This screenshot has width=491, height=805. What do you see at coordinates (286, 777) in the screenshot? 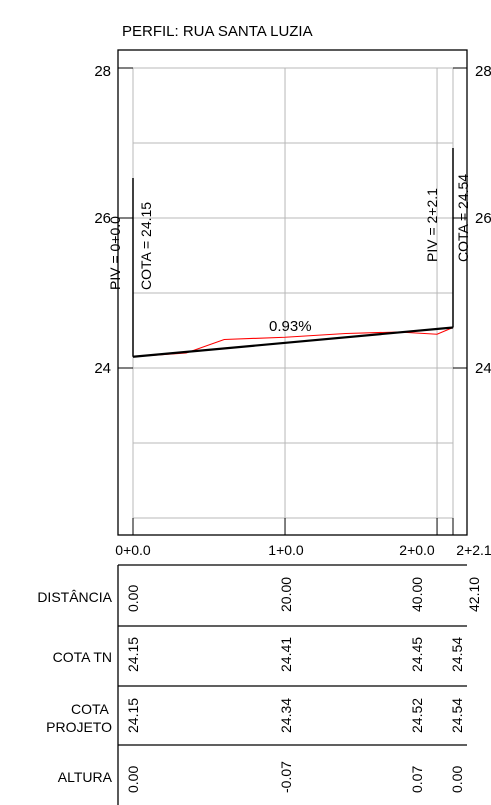
I see `table-cell: -0.07` at bounding box center [286, 777].